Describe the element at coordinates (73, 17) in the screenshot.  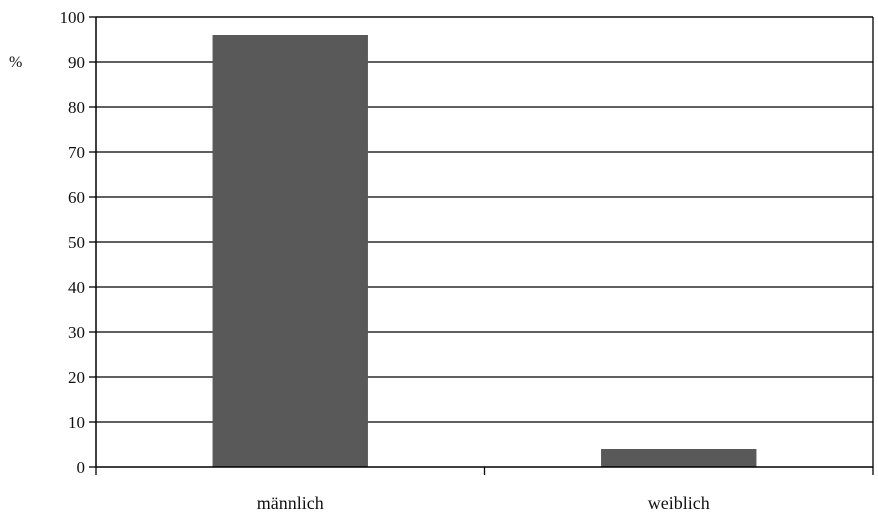
I see `y-tick-label: 100` at that location.